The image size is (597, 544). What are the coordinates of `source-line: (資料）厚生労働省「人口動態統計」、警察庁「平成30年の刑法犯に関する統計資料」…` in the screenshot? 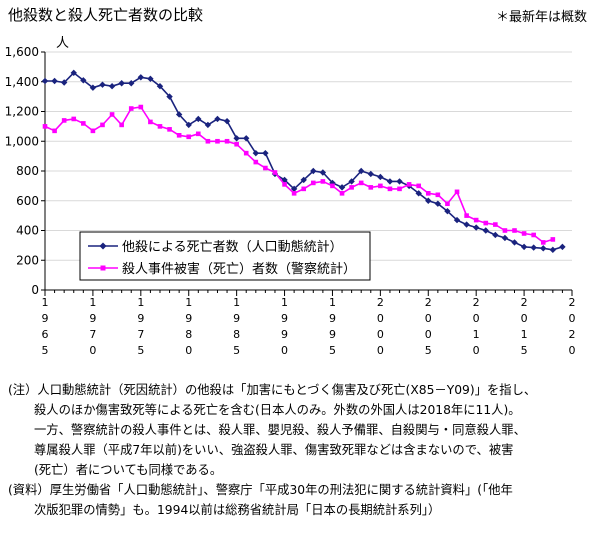 It's located at (260, 490).